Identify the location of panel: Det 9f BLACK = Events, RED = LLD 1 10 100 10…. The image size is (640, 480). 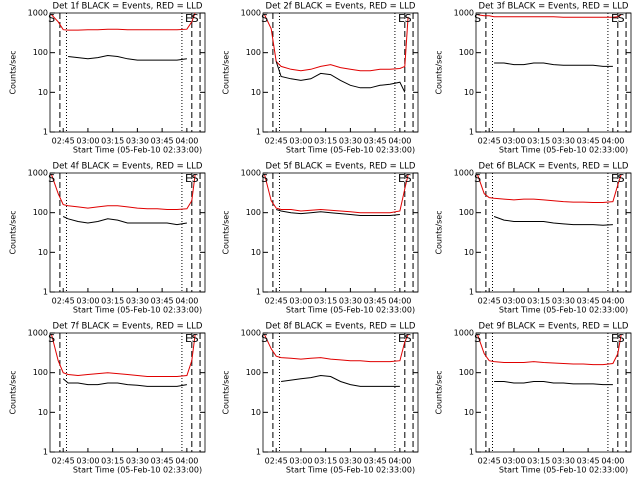
(533, 398).